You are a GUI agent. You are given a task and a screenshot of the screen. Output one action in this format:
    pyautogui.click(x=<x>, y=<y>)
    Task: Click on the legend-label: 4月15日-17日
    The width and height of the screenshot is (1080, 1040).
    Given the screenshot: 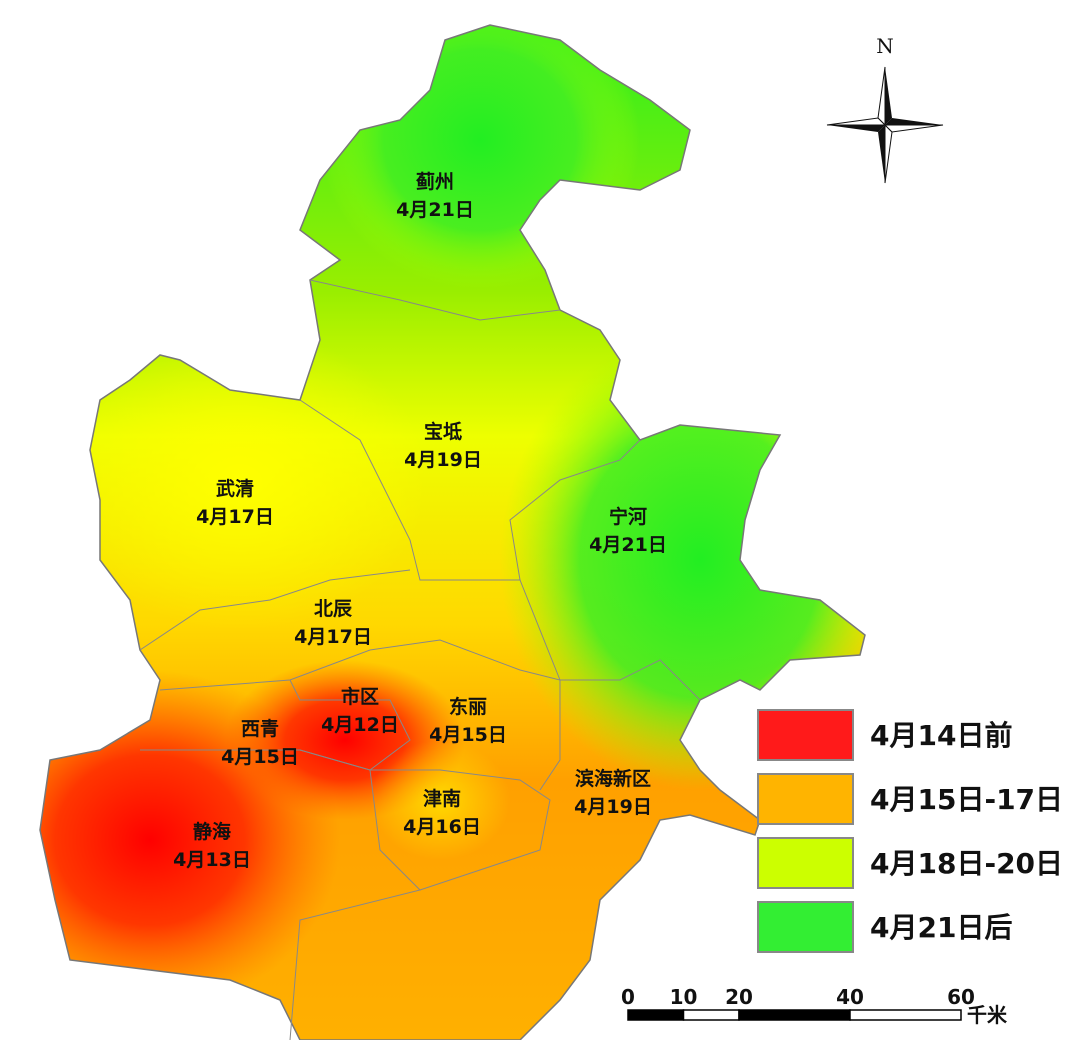 What is the action you would take?
    pyautogui.click(x=966, y=799)
    